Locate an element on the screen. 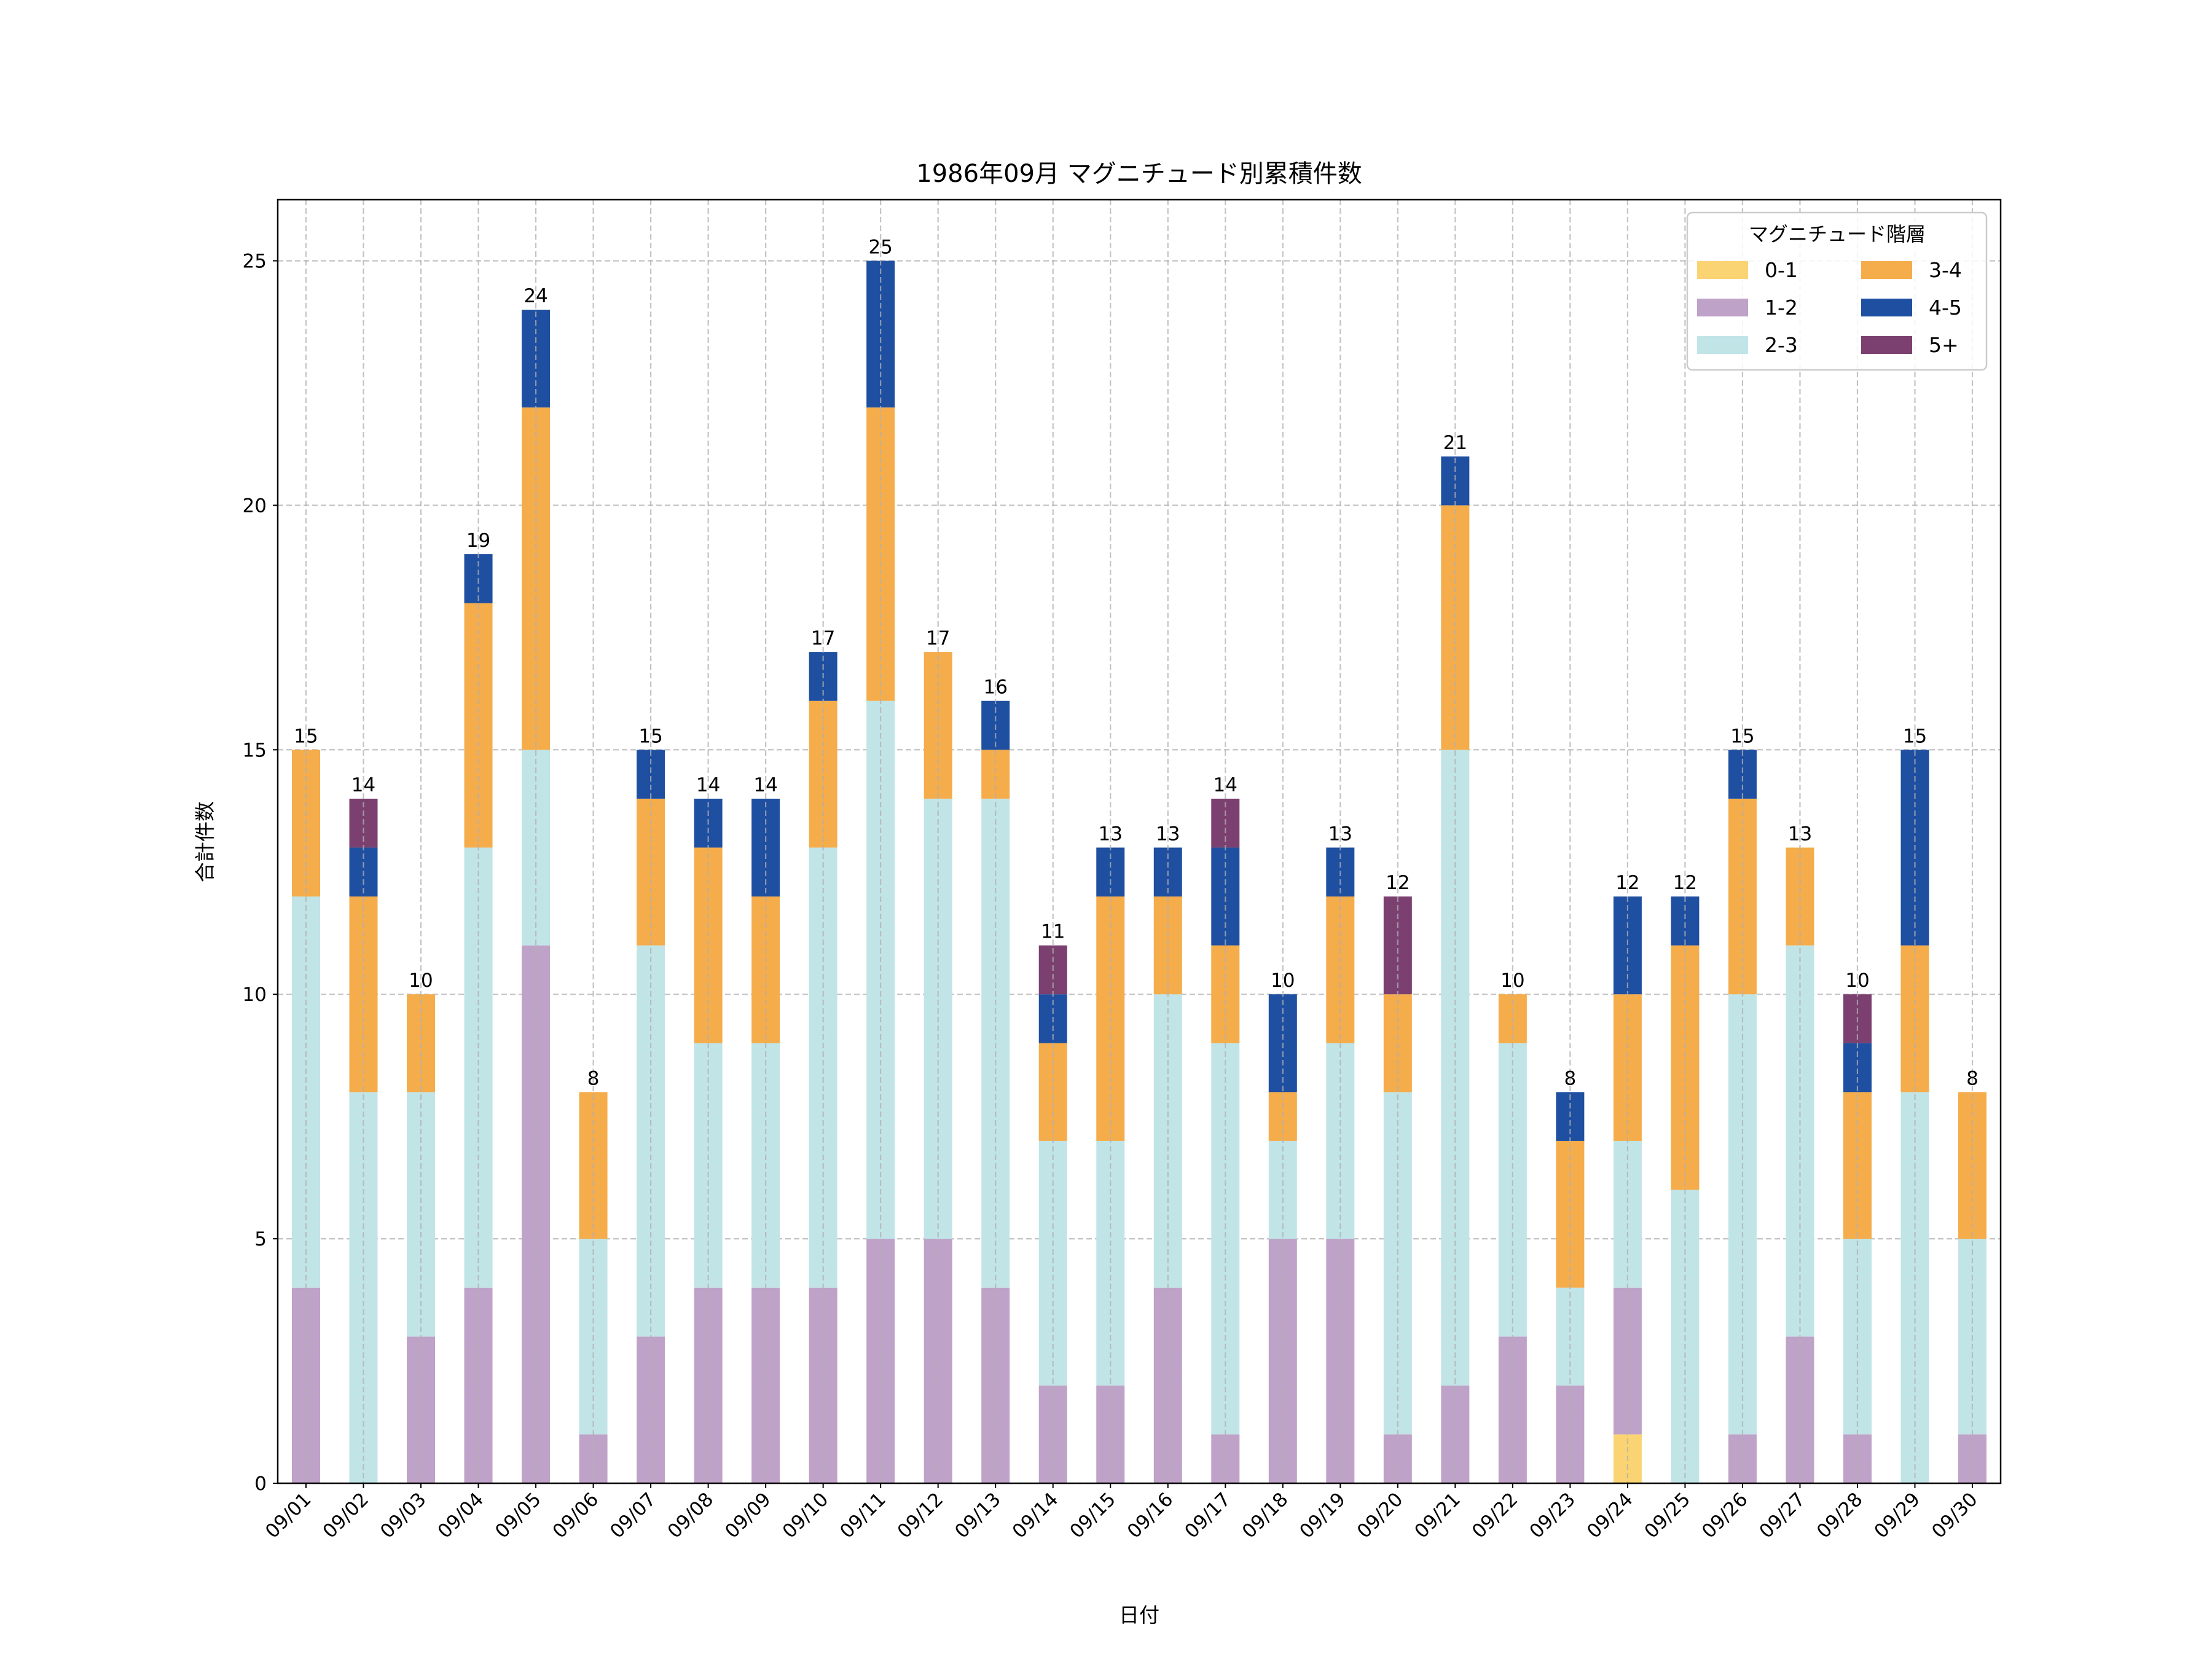 Image resolution: width=2212 pixels, height=1659 pixels. legend-title: マグニチュード階層 is located at coordinates (1837, 234).